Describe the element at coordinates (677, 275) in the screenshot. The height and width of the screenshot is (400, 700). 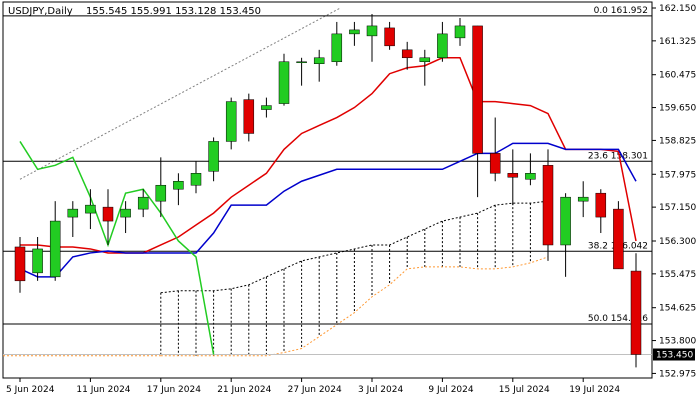
I see `y-tick-label: 155.475` at that location.